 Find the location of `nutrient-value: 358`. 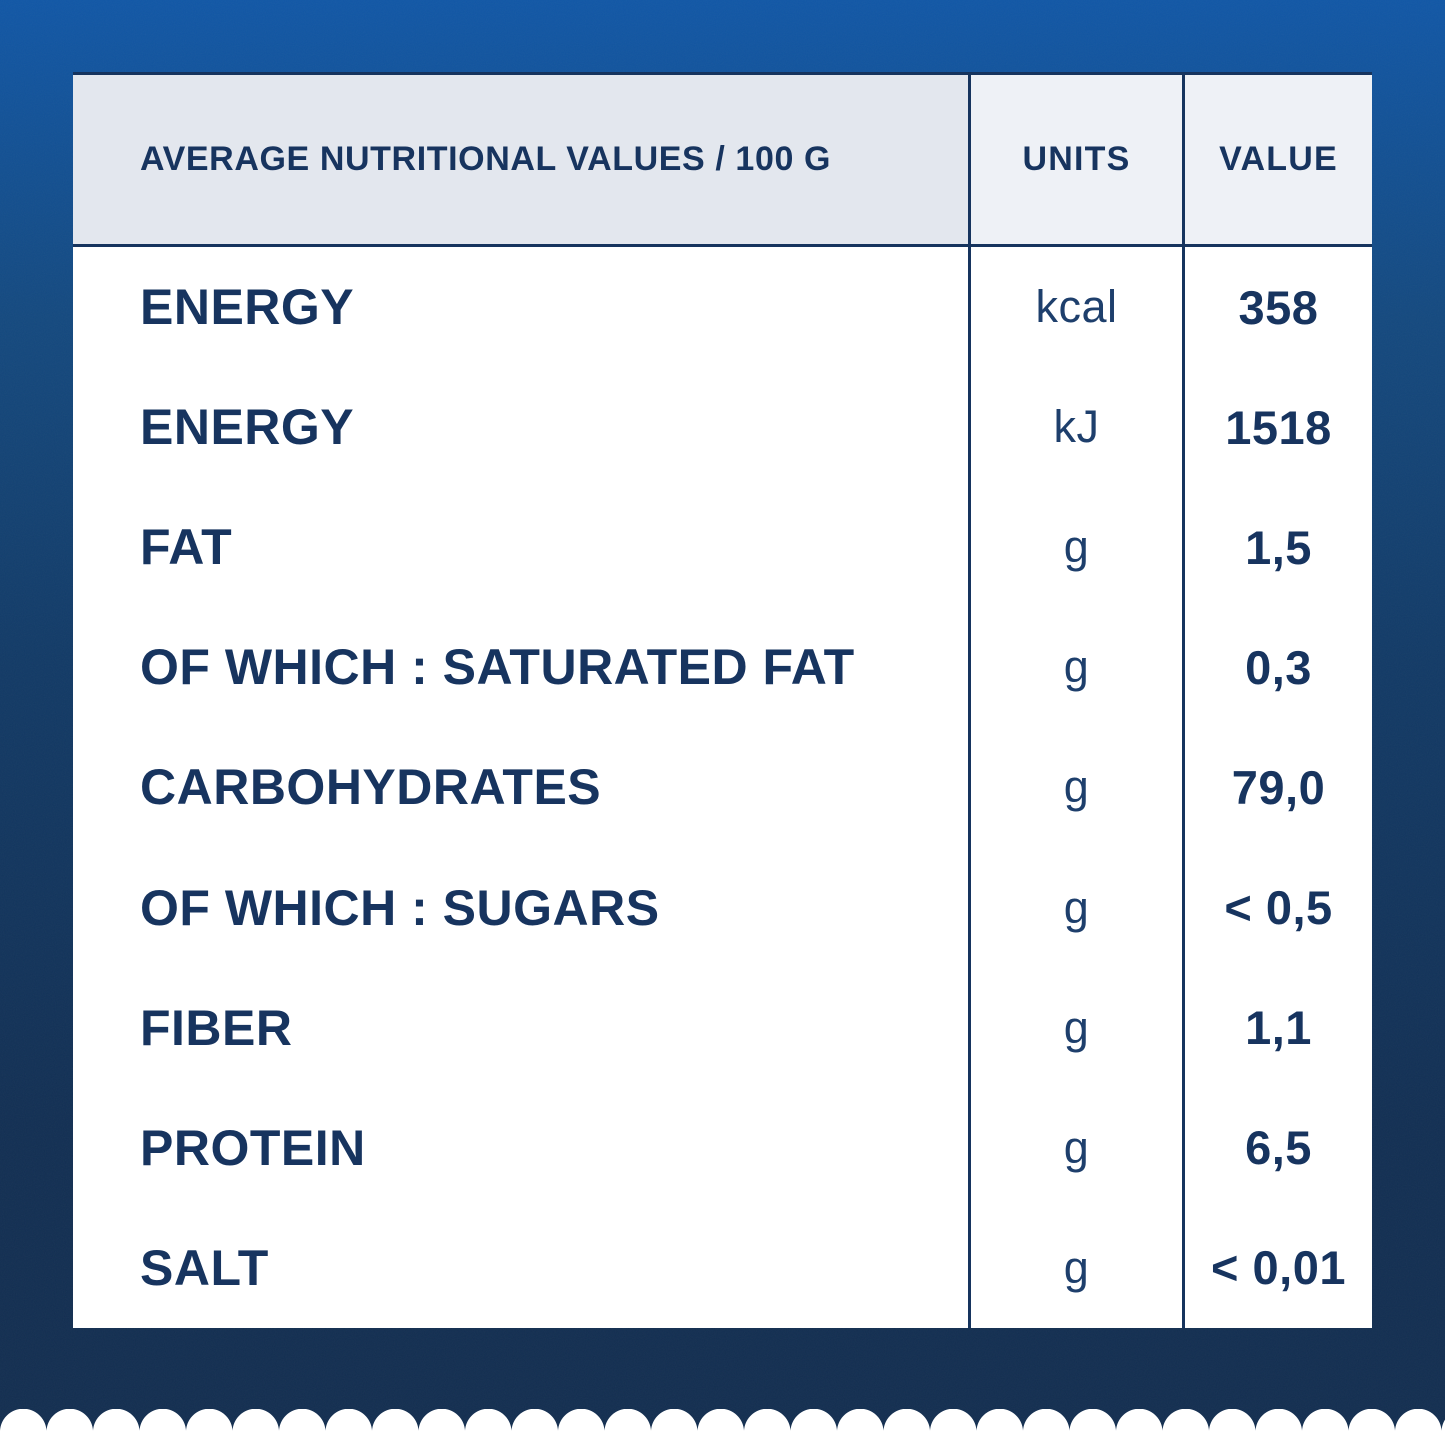

nutrient-value: 358 is located at coordinates (1277, 307).